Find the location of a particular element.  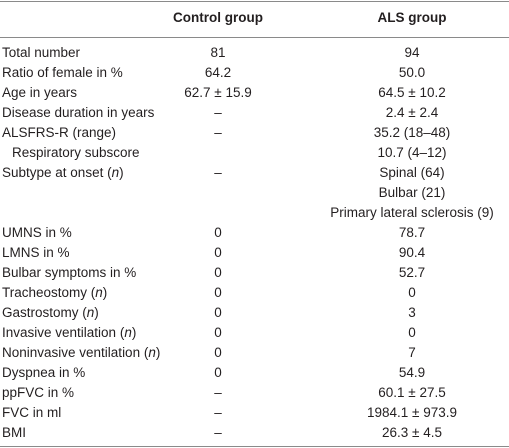

data-cell: Bulbar (21) is located at coordinates (412, 192).